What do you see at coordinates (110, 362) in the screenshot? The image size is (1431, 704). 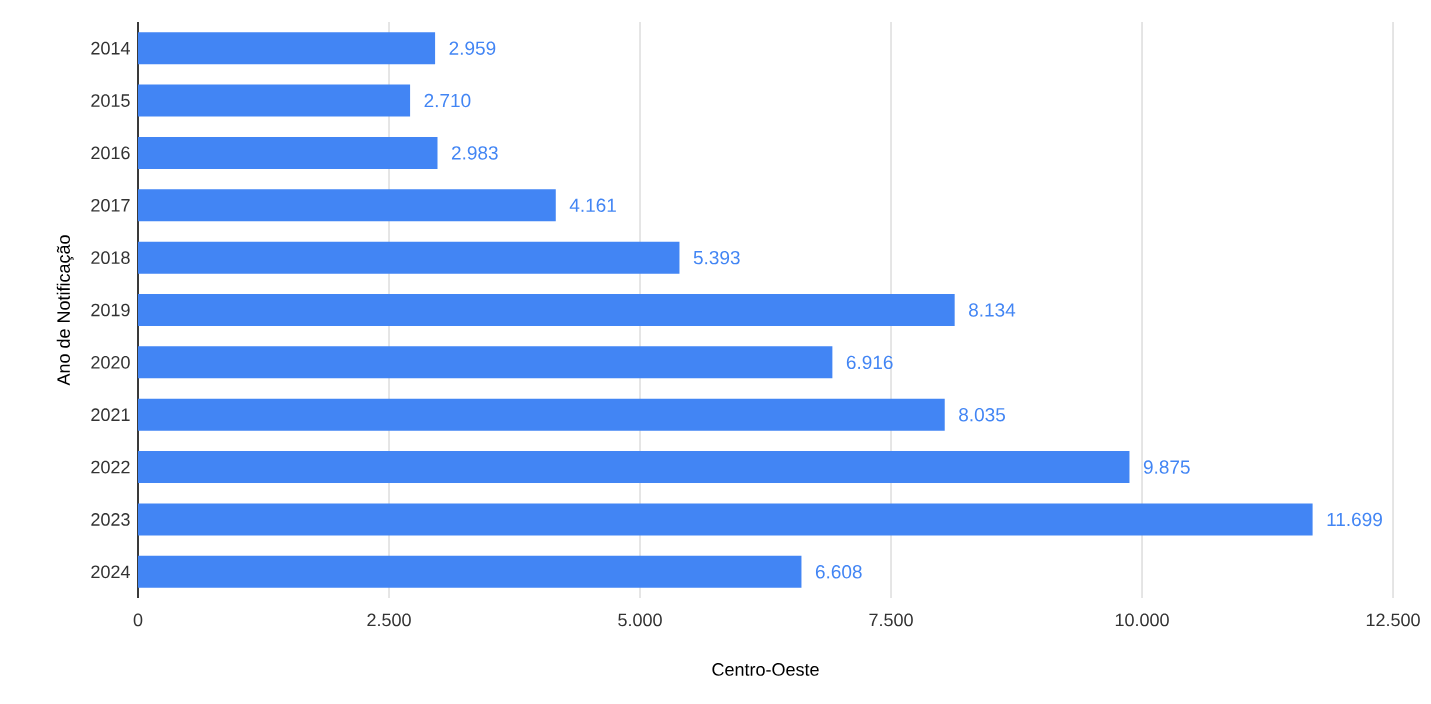 I see `y-tick-label: 2020` at bounding box center [110, 362].